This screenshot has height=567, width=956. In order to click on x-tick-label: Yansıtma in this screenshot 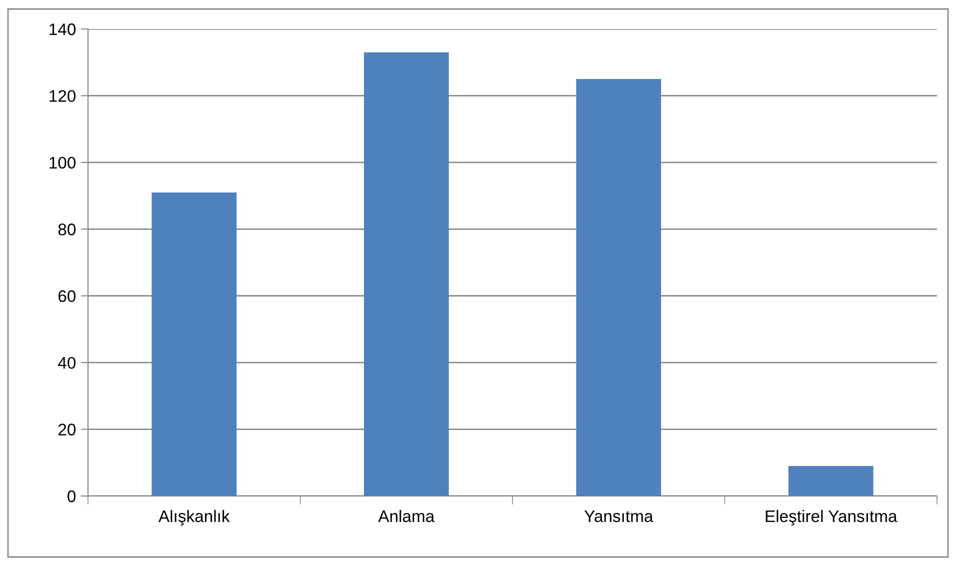, I will do `click(619, 516)`.